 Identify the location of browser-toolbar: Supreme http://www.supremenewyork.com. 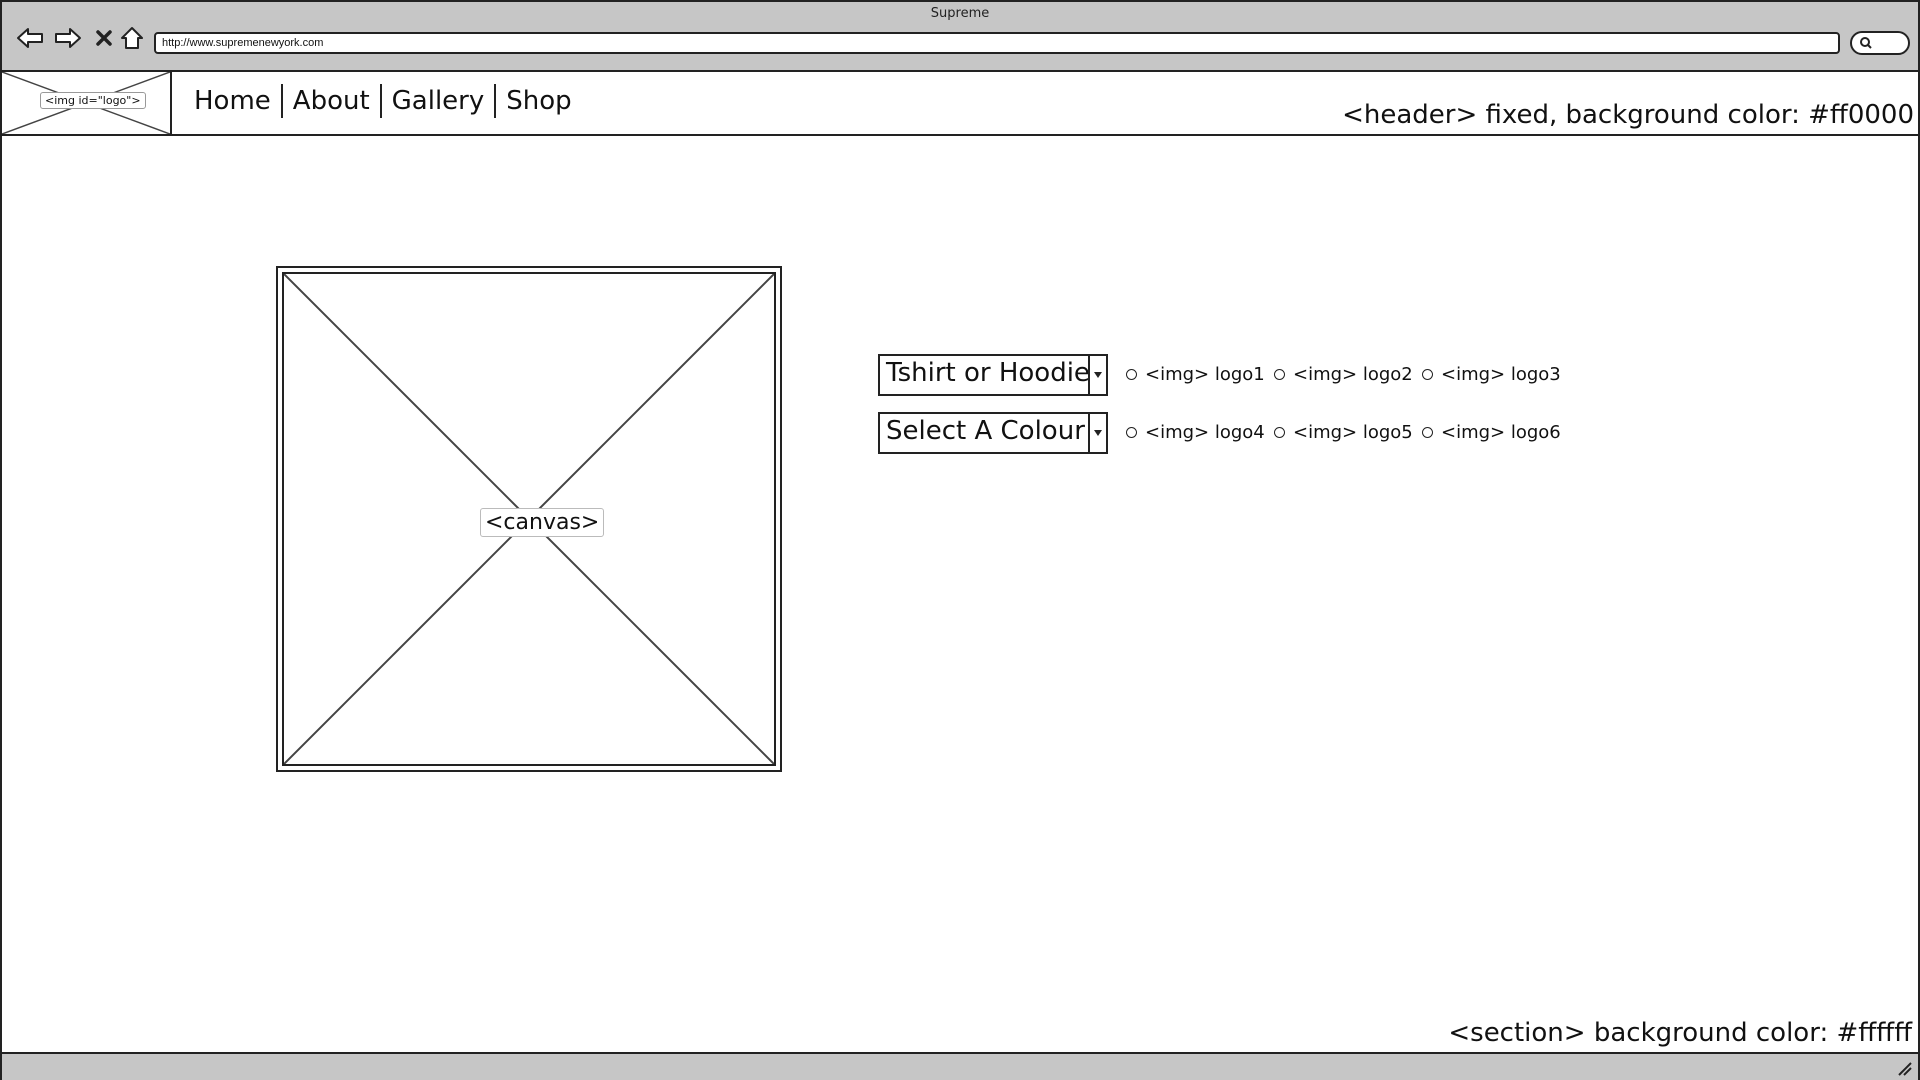
(960, 37).